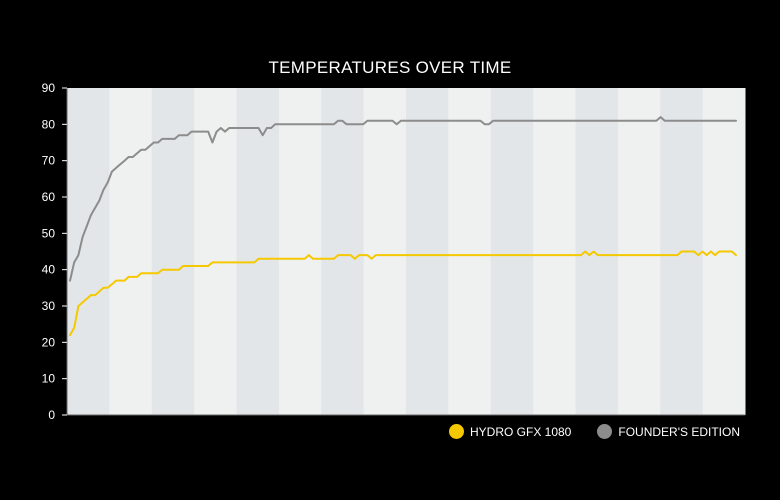  What do you see at coordinates (54, 251) in the screenshot?
I see `y-axis-ticks: 0 10 20 30 40 50 60 70 80 90` at bounding box center [54, 251].